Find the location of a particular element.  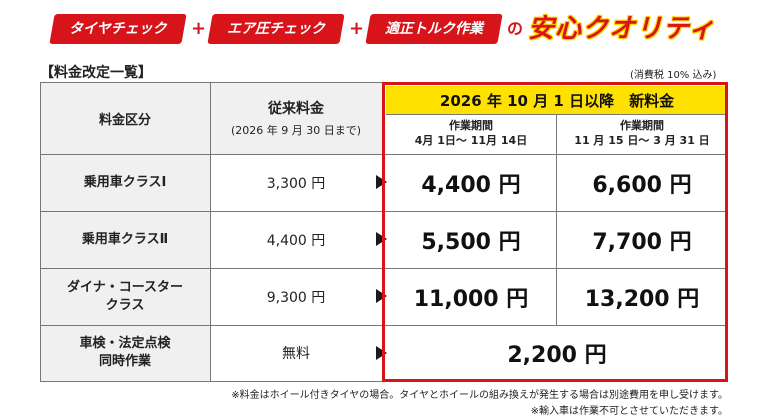

quality-headline: 安心クオリティ is located at coordinates (622, 29).